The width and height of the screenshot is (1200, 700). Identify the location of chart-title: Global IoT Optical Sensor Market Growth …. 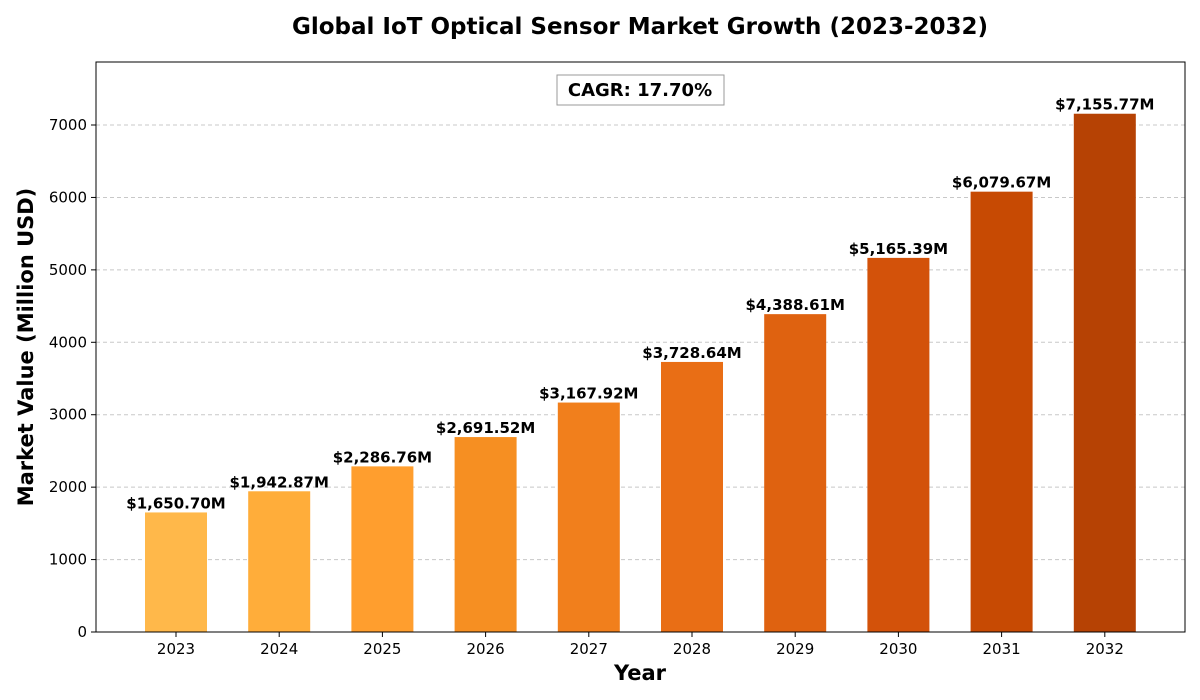
(640, 27).